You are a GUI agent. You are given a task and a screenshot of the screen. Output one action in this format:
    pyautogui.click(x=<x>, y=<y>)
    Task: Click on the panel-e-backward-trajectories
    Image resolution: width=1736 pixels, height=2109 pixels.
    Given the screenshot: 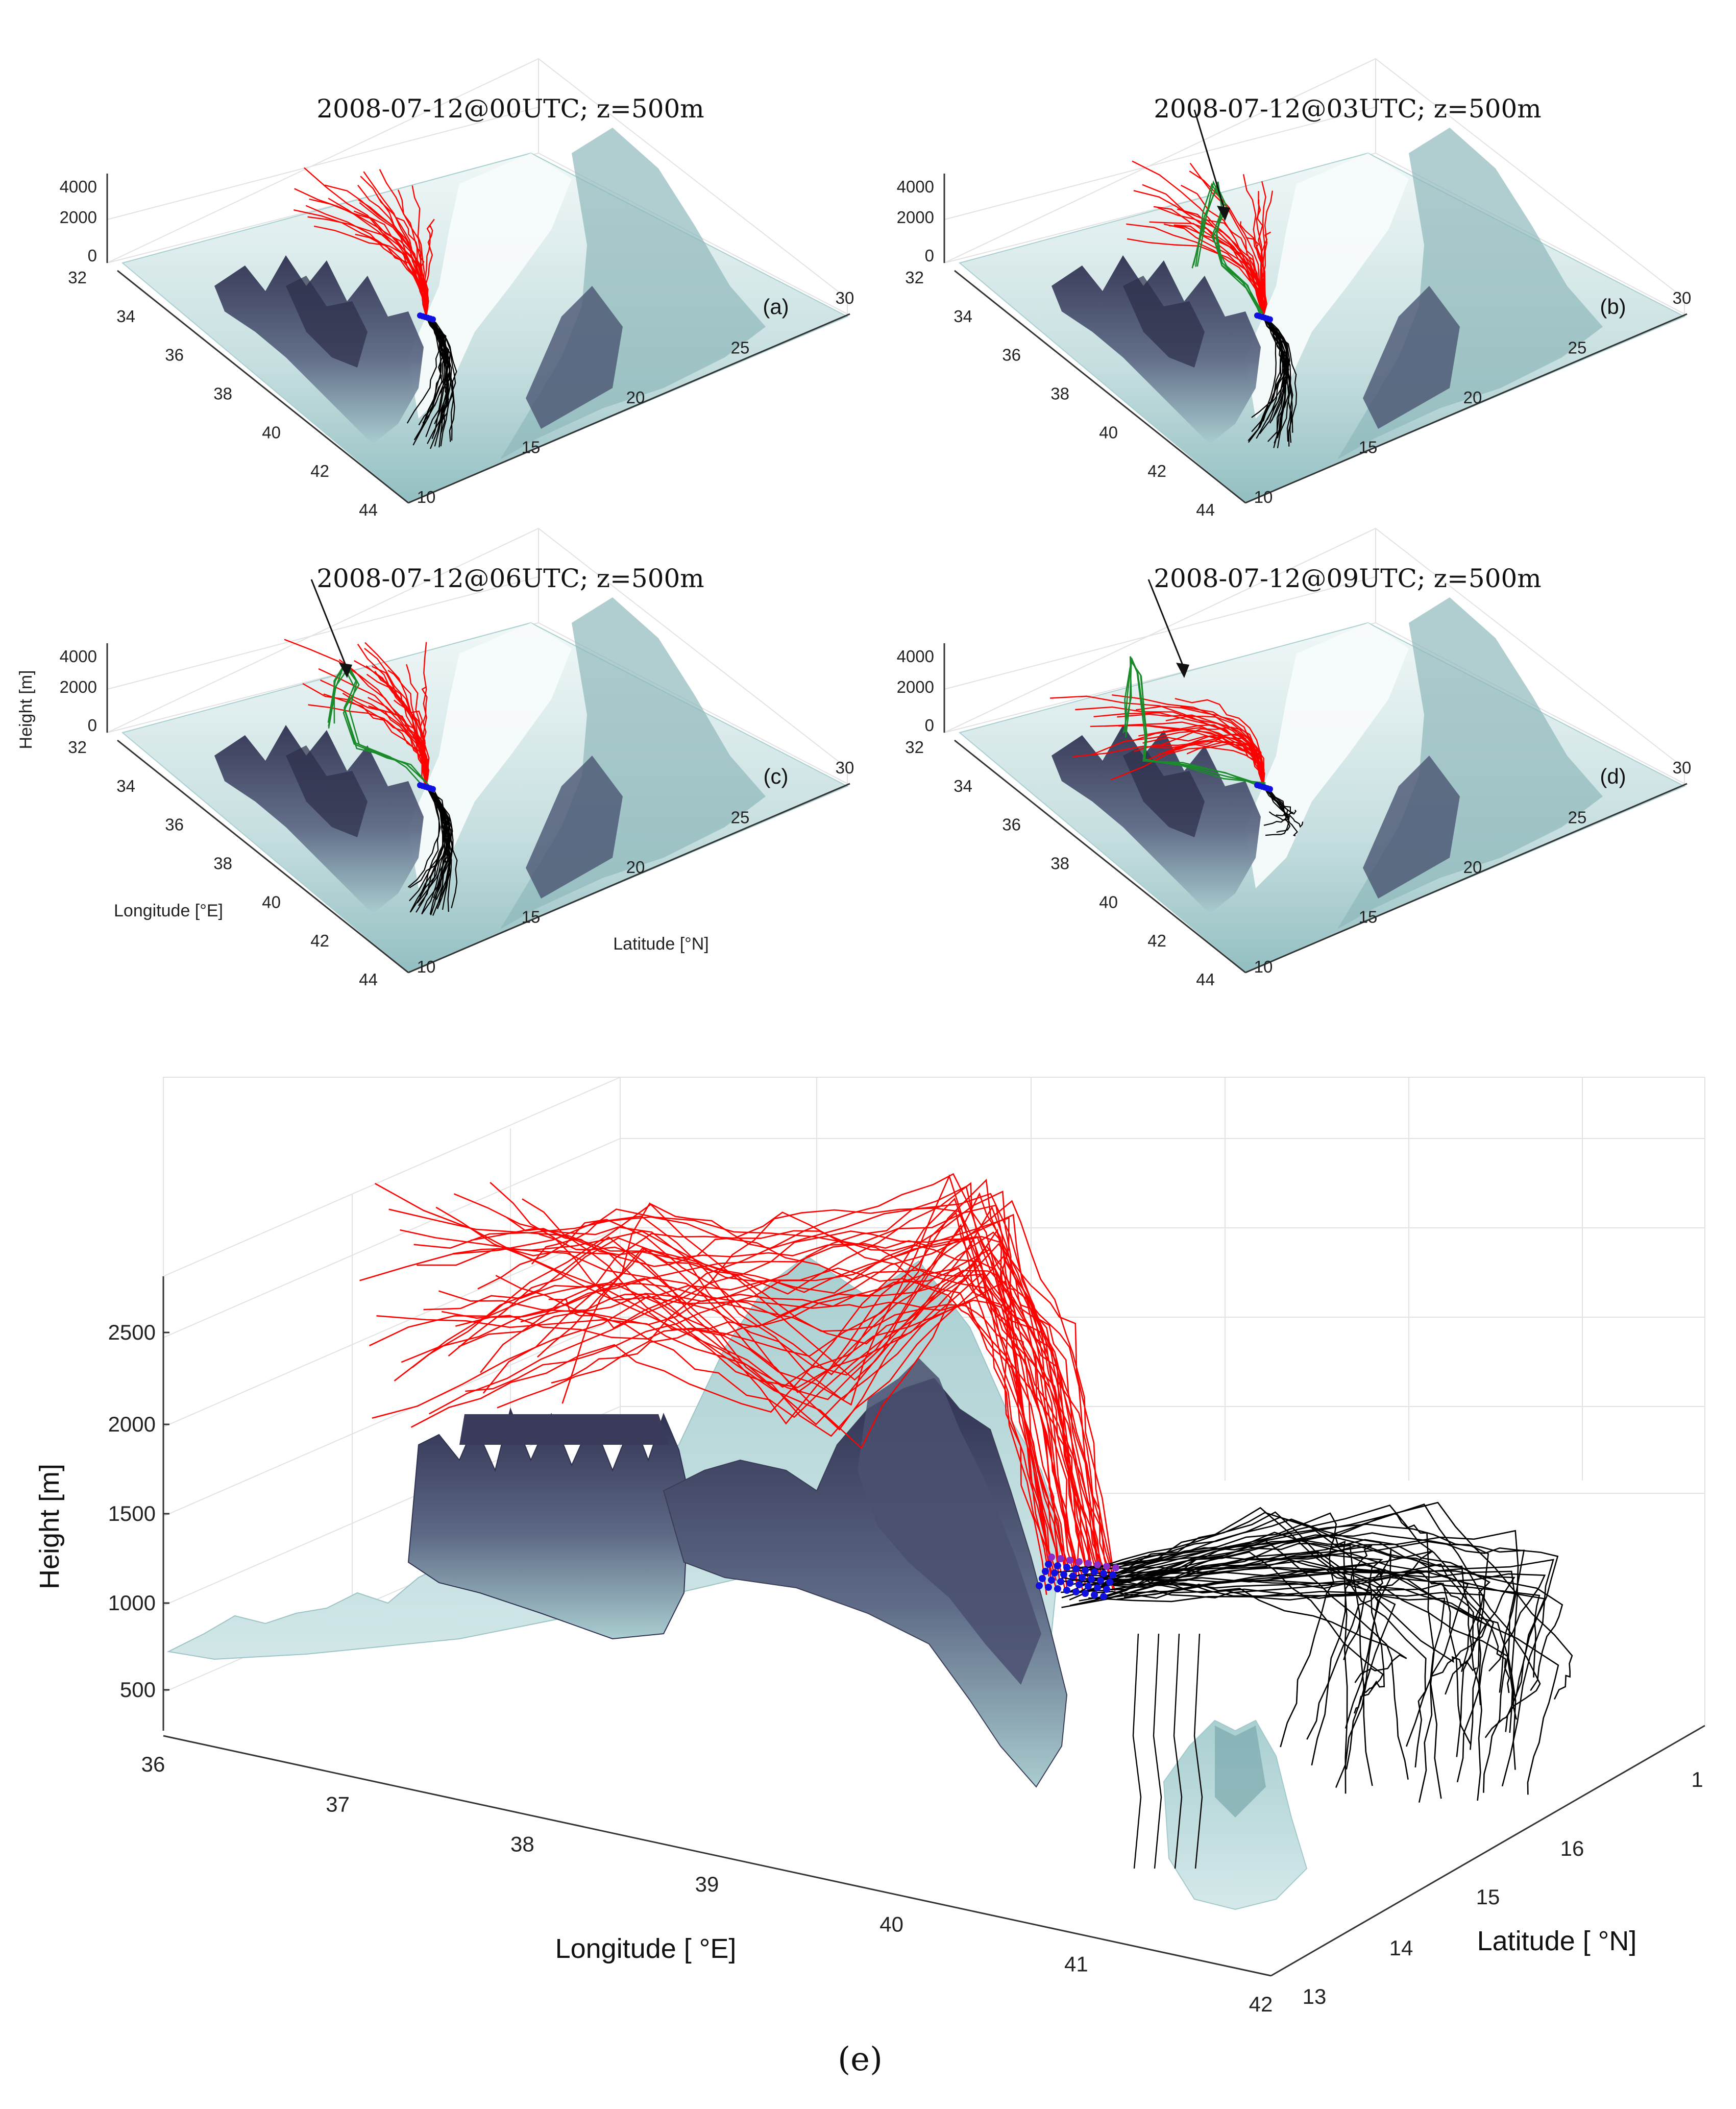 What is the action you would take?
    pyautogui.click(x=737, y=1384)
    